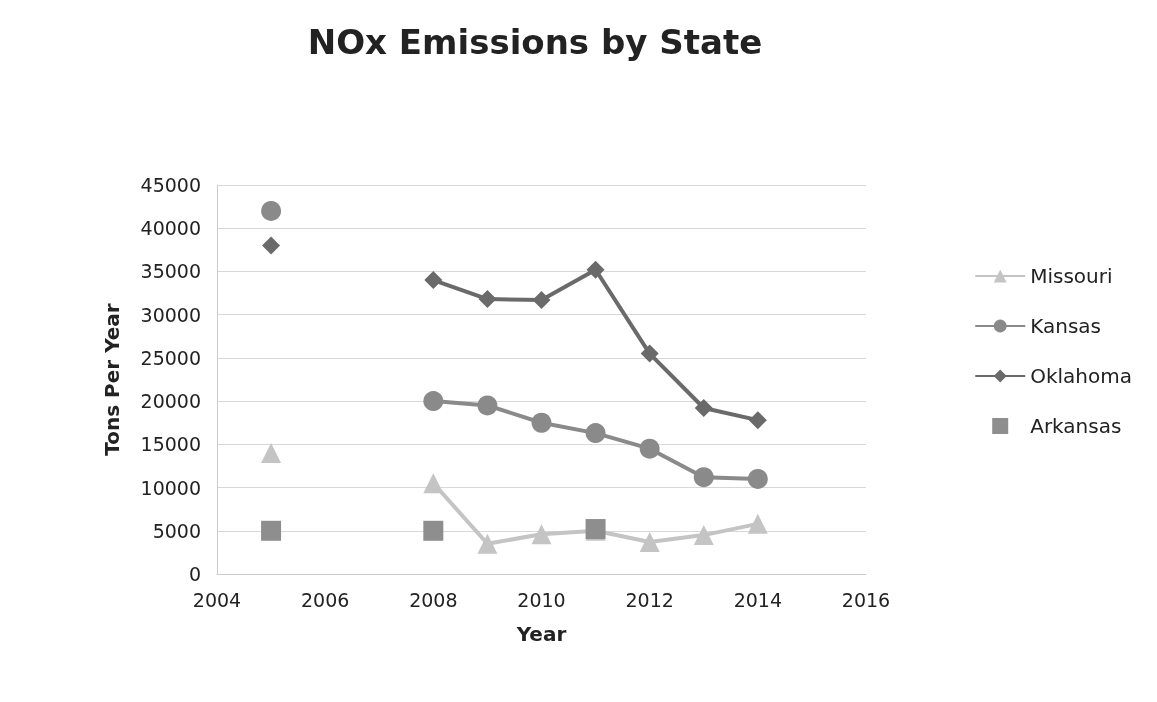  What do you see at coordinates (649, 599) in the screenshot?
I see `x-tick-label: 2012` at bounding box center [649, 599].